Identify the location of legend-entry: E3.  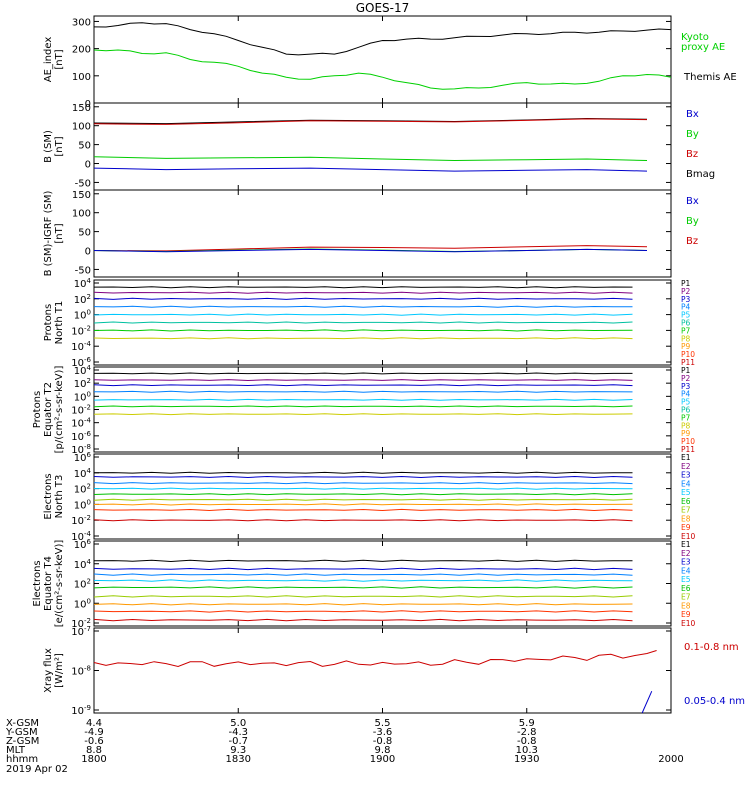
(686, 475).